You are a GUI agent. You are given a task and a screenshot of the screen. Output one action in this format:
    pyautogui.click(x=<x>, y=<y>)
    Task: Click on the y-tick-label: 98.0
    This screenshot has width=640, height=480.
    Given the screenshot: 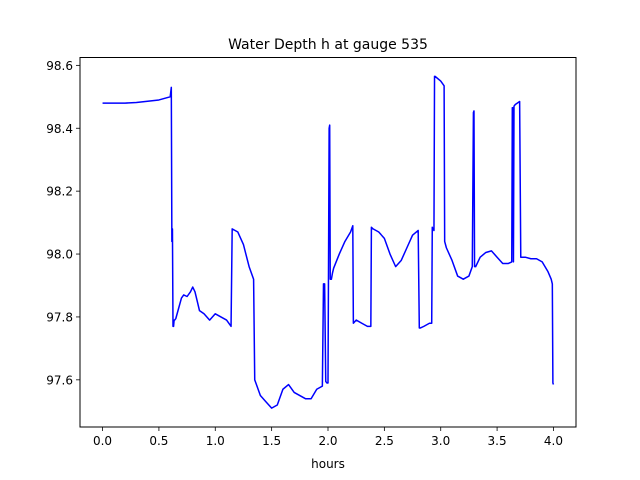 What is the action you would take?
    pyautogui.click(x=59, y=255)
    